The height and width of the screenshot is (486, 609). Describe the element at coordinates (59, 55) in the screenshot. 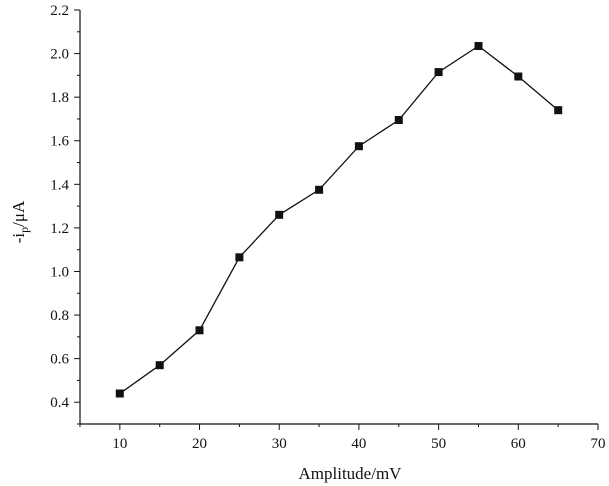

I see `y-tick-label: 2.0` at that location.